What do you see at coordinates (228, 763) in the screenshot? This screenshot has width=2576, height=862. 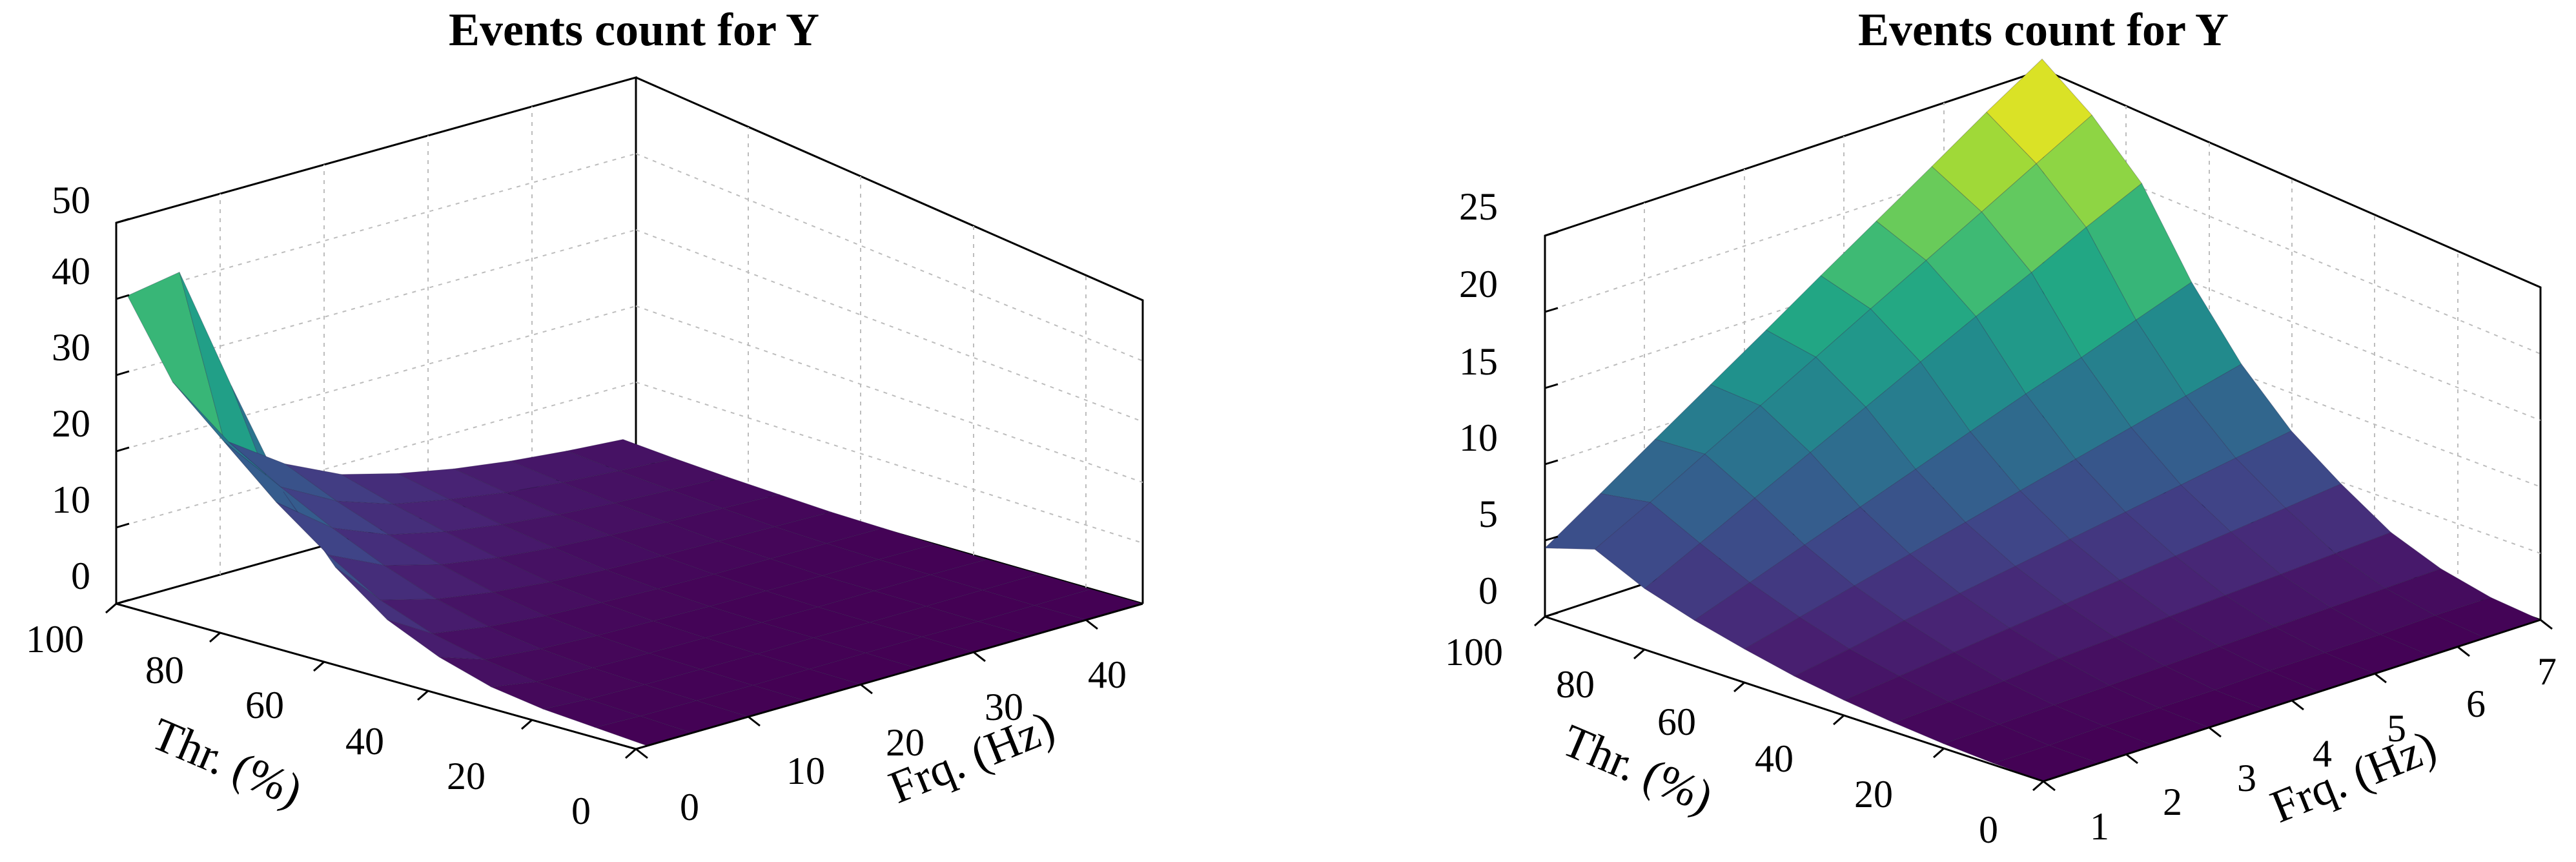 I see `thr-axis-label: Thr. (%)` at bounding box center [228, 763].